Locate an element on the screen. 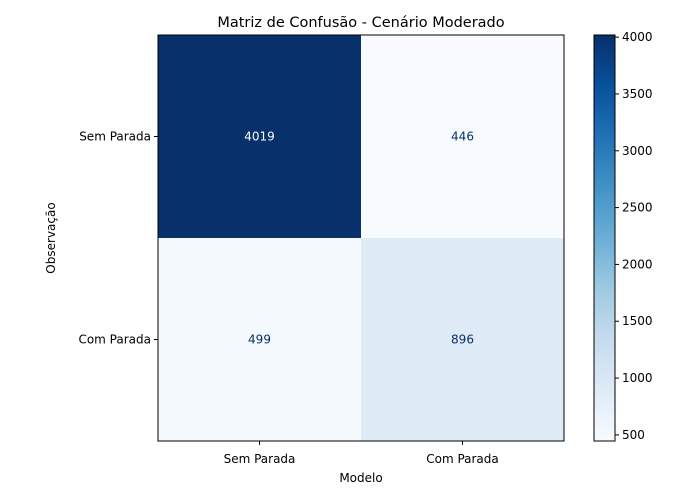 The height and width of the screenshot is (500, 700). colorbar-tick-label: 4000 is located at coordinates (637, 37).